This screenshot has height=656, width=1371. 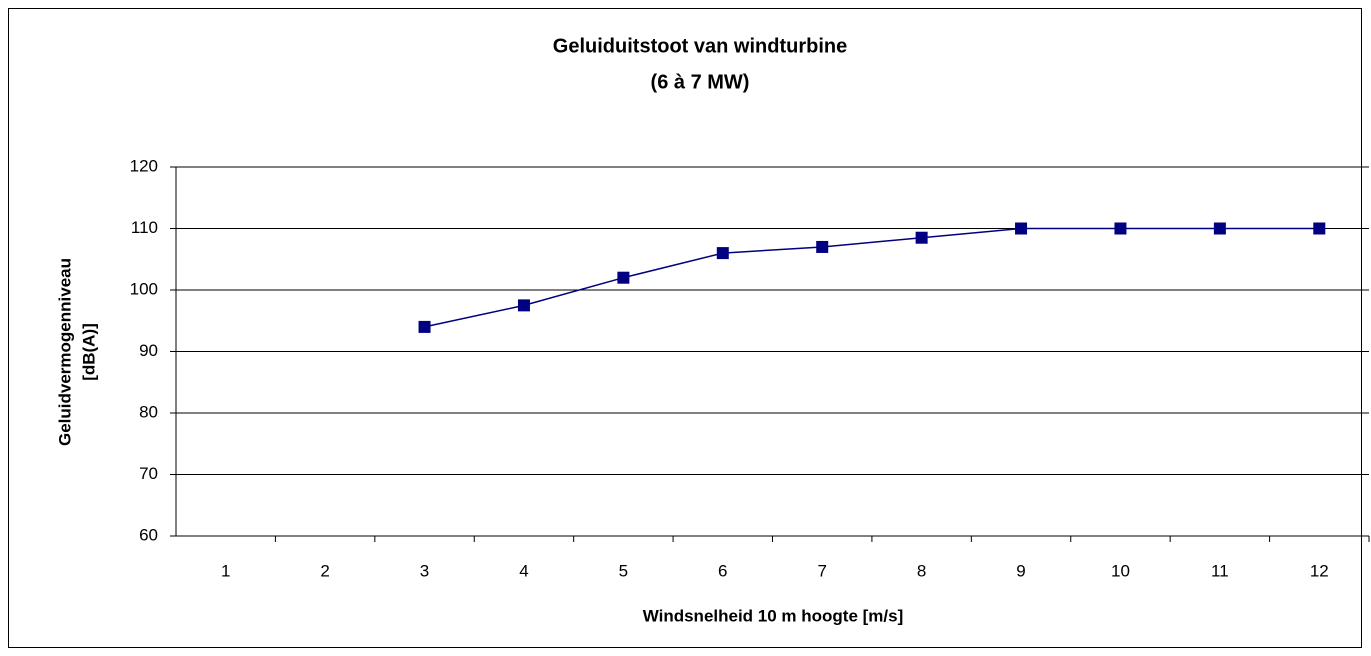 I want to click on x-axis-label: Windsnelheid 10 m hoogte [m/s], so click(x=773, y=615).